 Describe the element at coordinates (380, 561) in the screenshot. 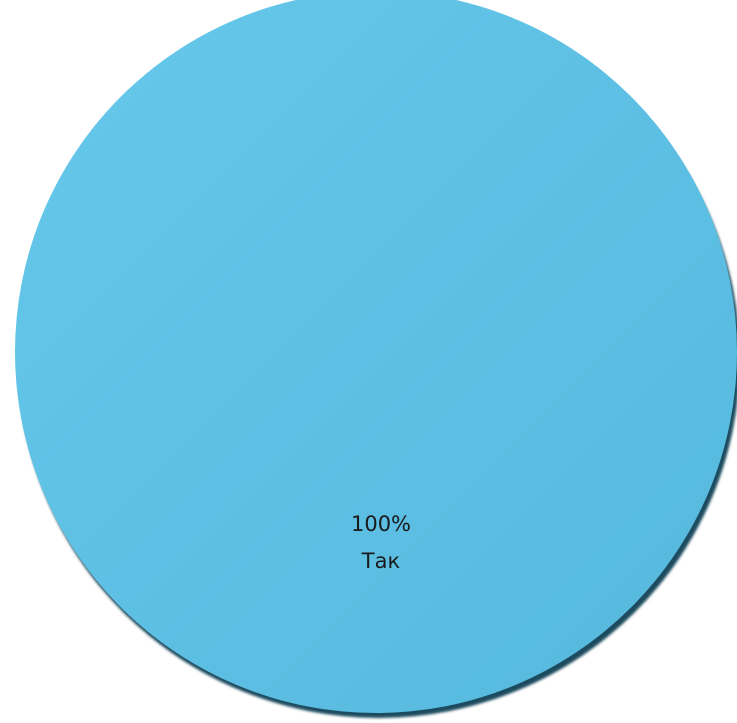

I see `data-label-category: Так` at that location.